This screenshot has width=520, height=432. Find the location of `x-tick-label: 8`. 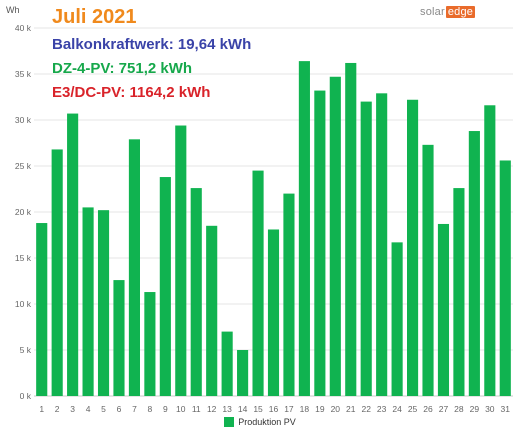

x-tick-label: 8 is located at coordinates (150, 409).